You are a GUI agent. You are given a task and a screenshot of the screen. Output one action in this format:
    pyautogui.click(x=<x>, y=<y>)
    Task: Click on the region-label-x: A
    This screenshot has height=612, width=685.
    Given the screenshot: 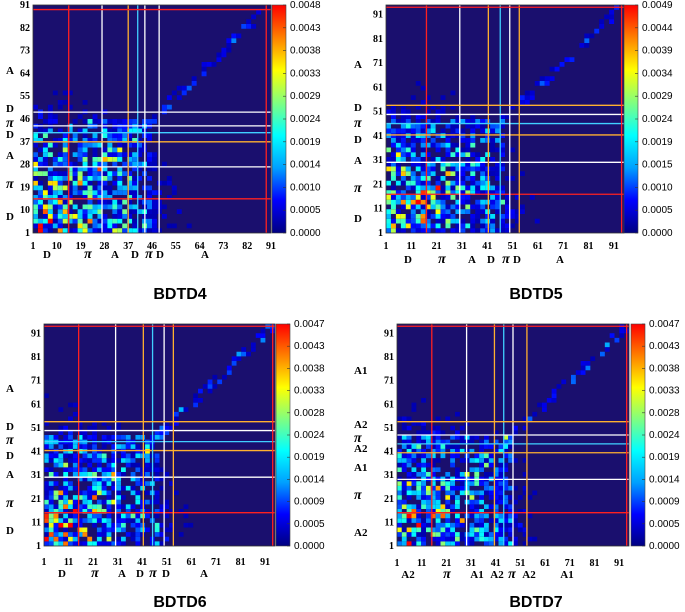 What is the action you would take?
    pyautogui.click(x=560, y=260)
    